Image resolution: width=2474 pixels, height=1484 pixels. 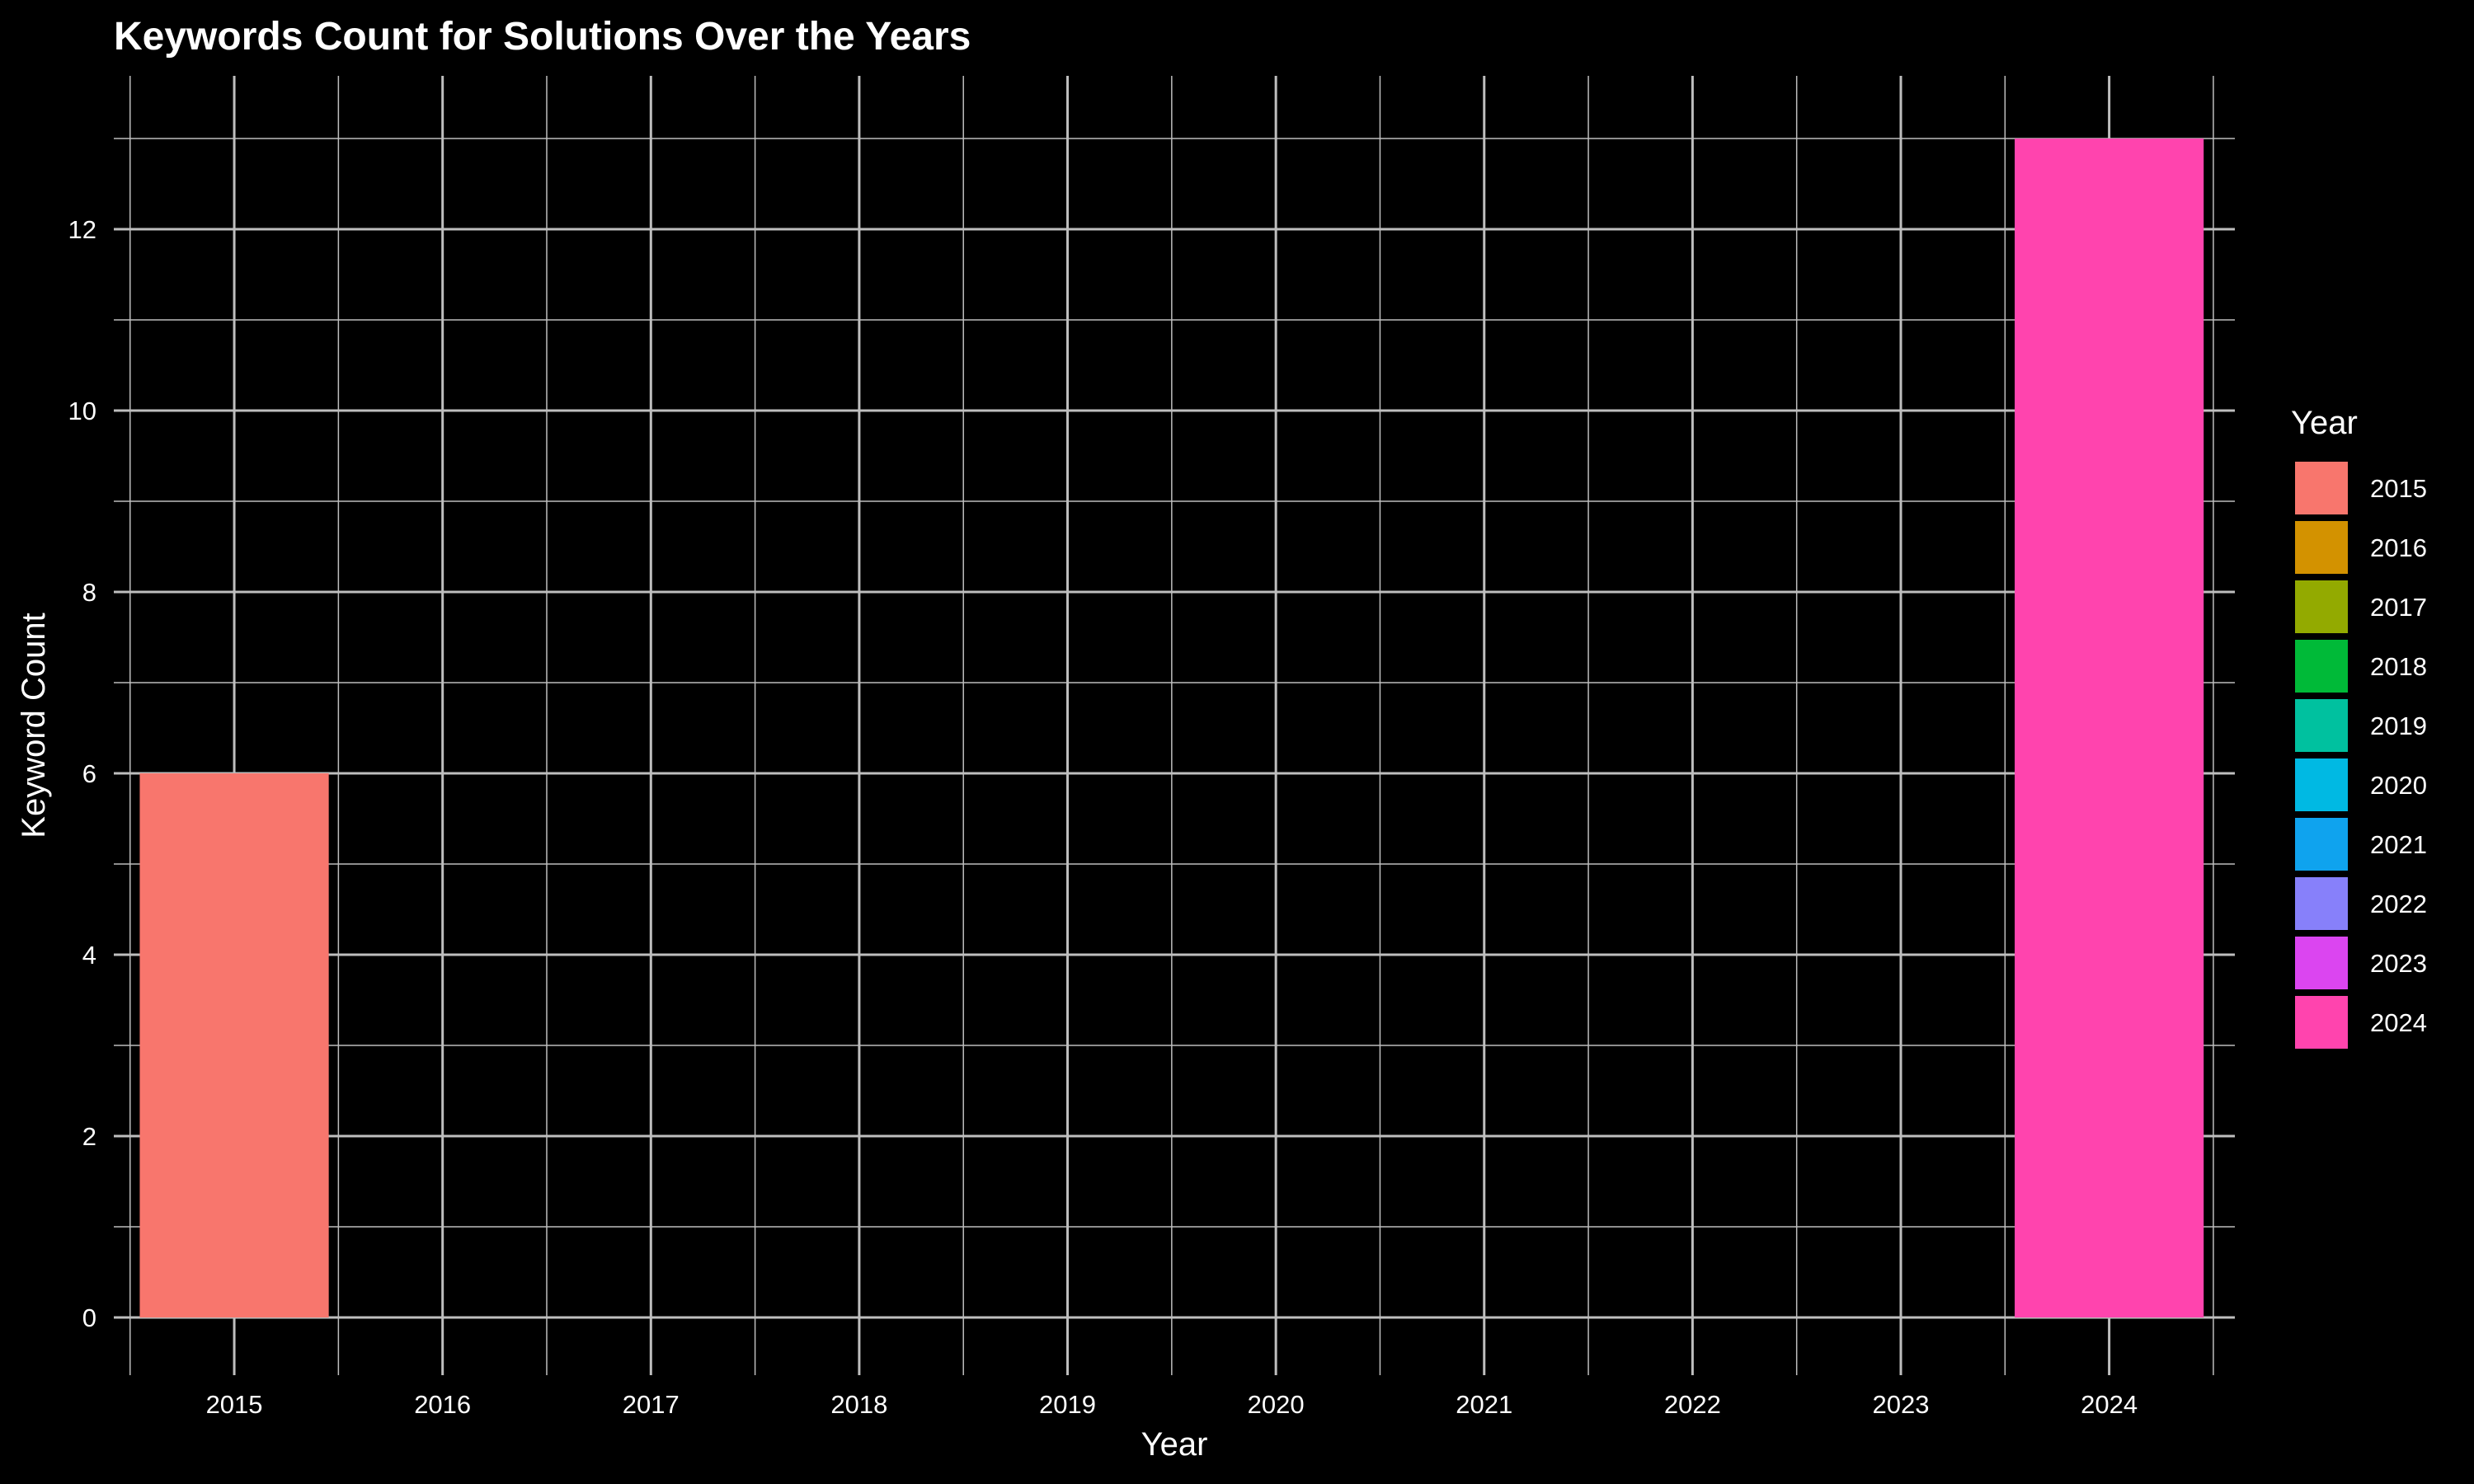 I want to click on legend-swatch-2020, so click(x=2321, y=784).